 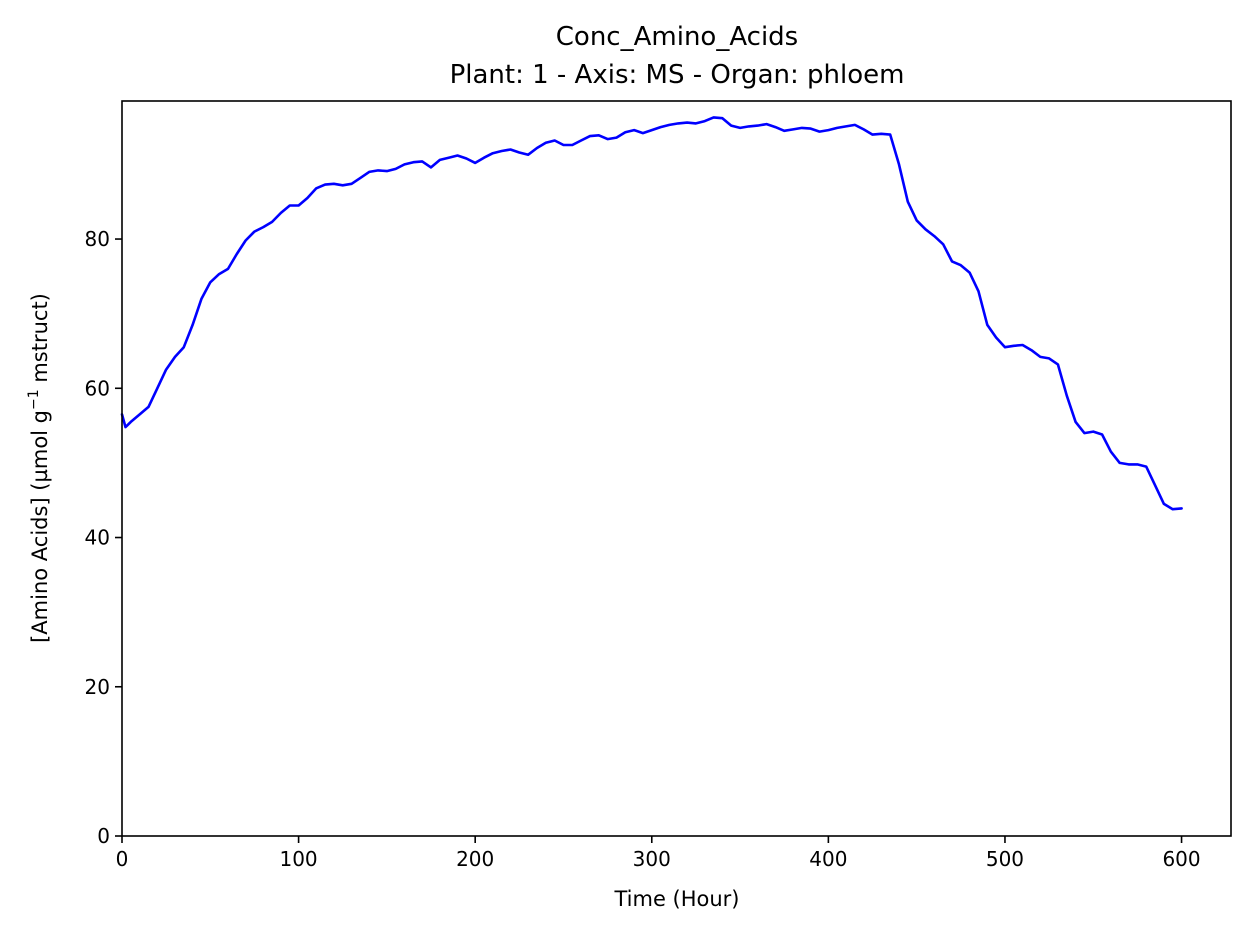 I want to click on y-tick-label: 60, so click(x=97, y=388).